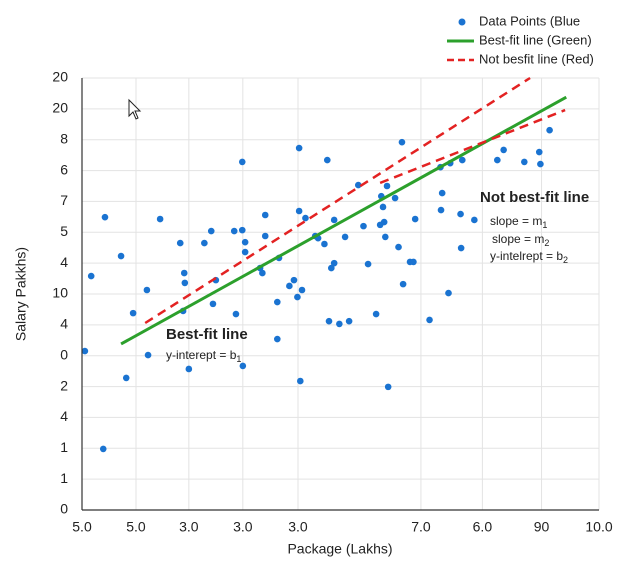  What do you see at coordinates (60, 293) in the screenshot?
I see `y-tick-label: 10` at bounding box center [60, 293].